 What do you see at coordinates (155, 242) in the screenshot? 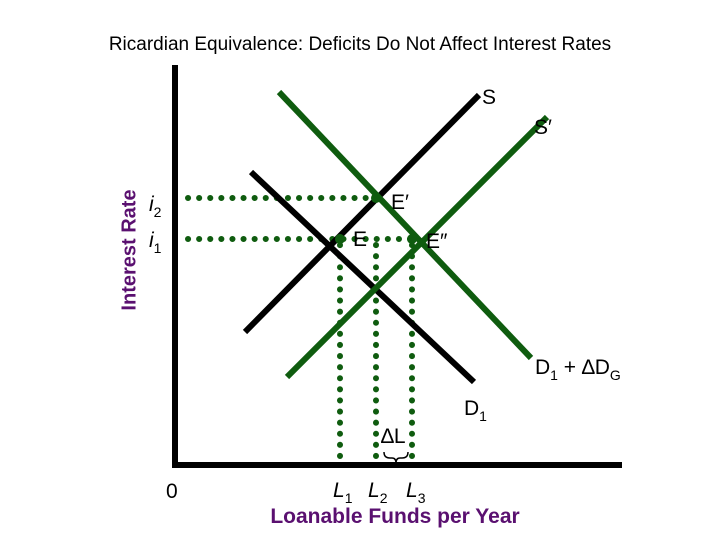
I see `label-i1: i1` at bounding box center [155, 242].